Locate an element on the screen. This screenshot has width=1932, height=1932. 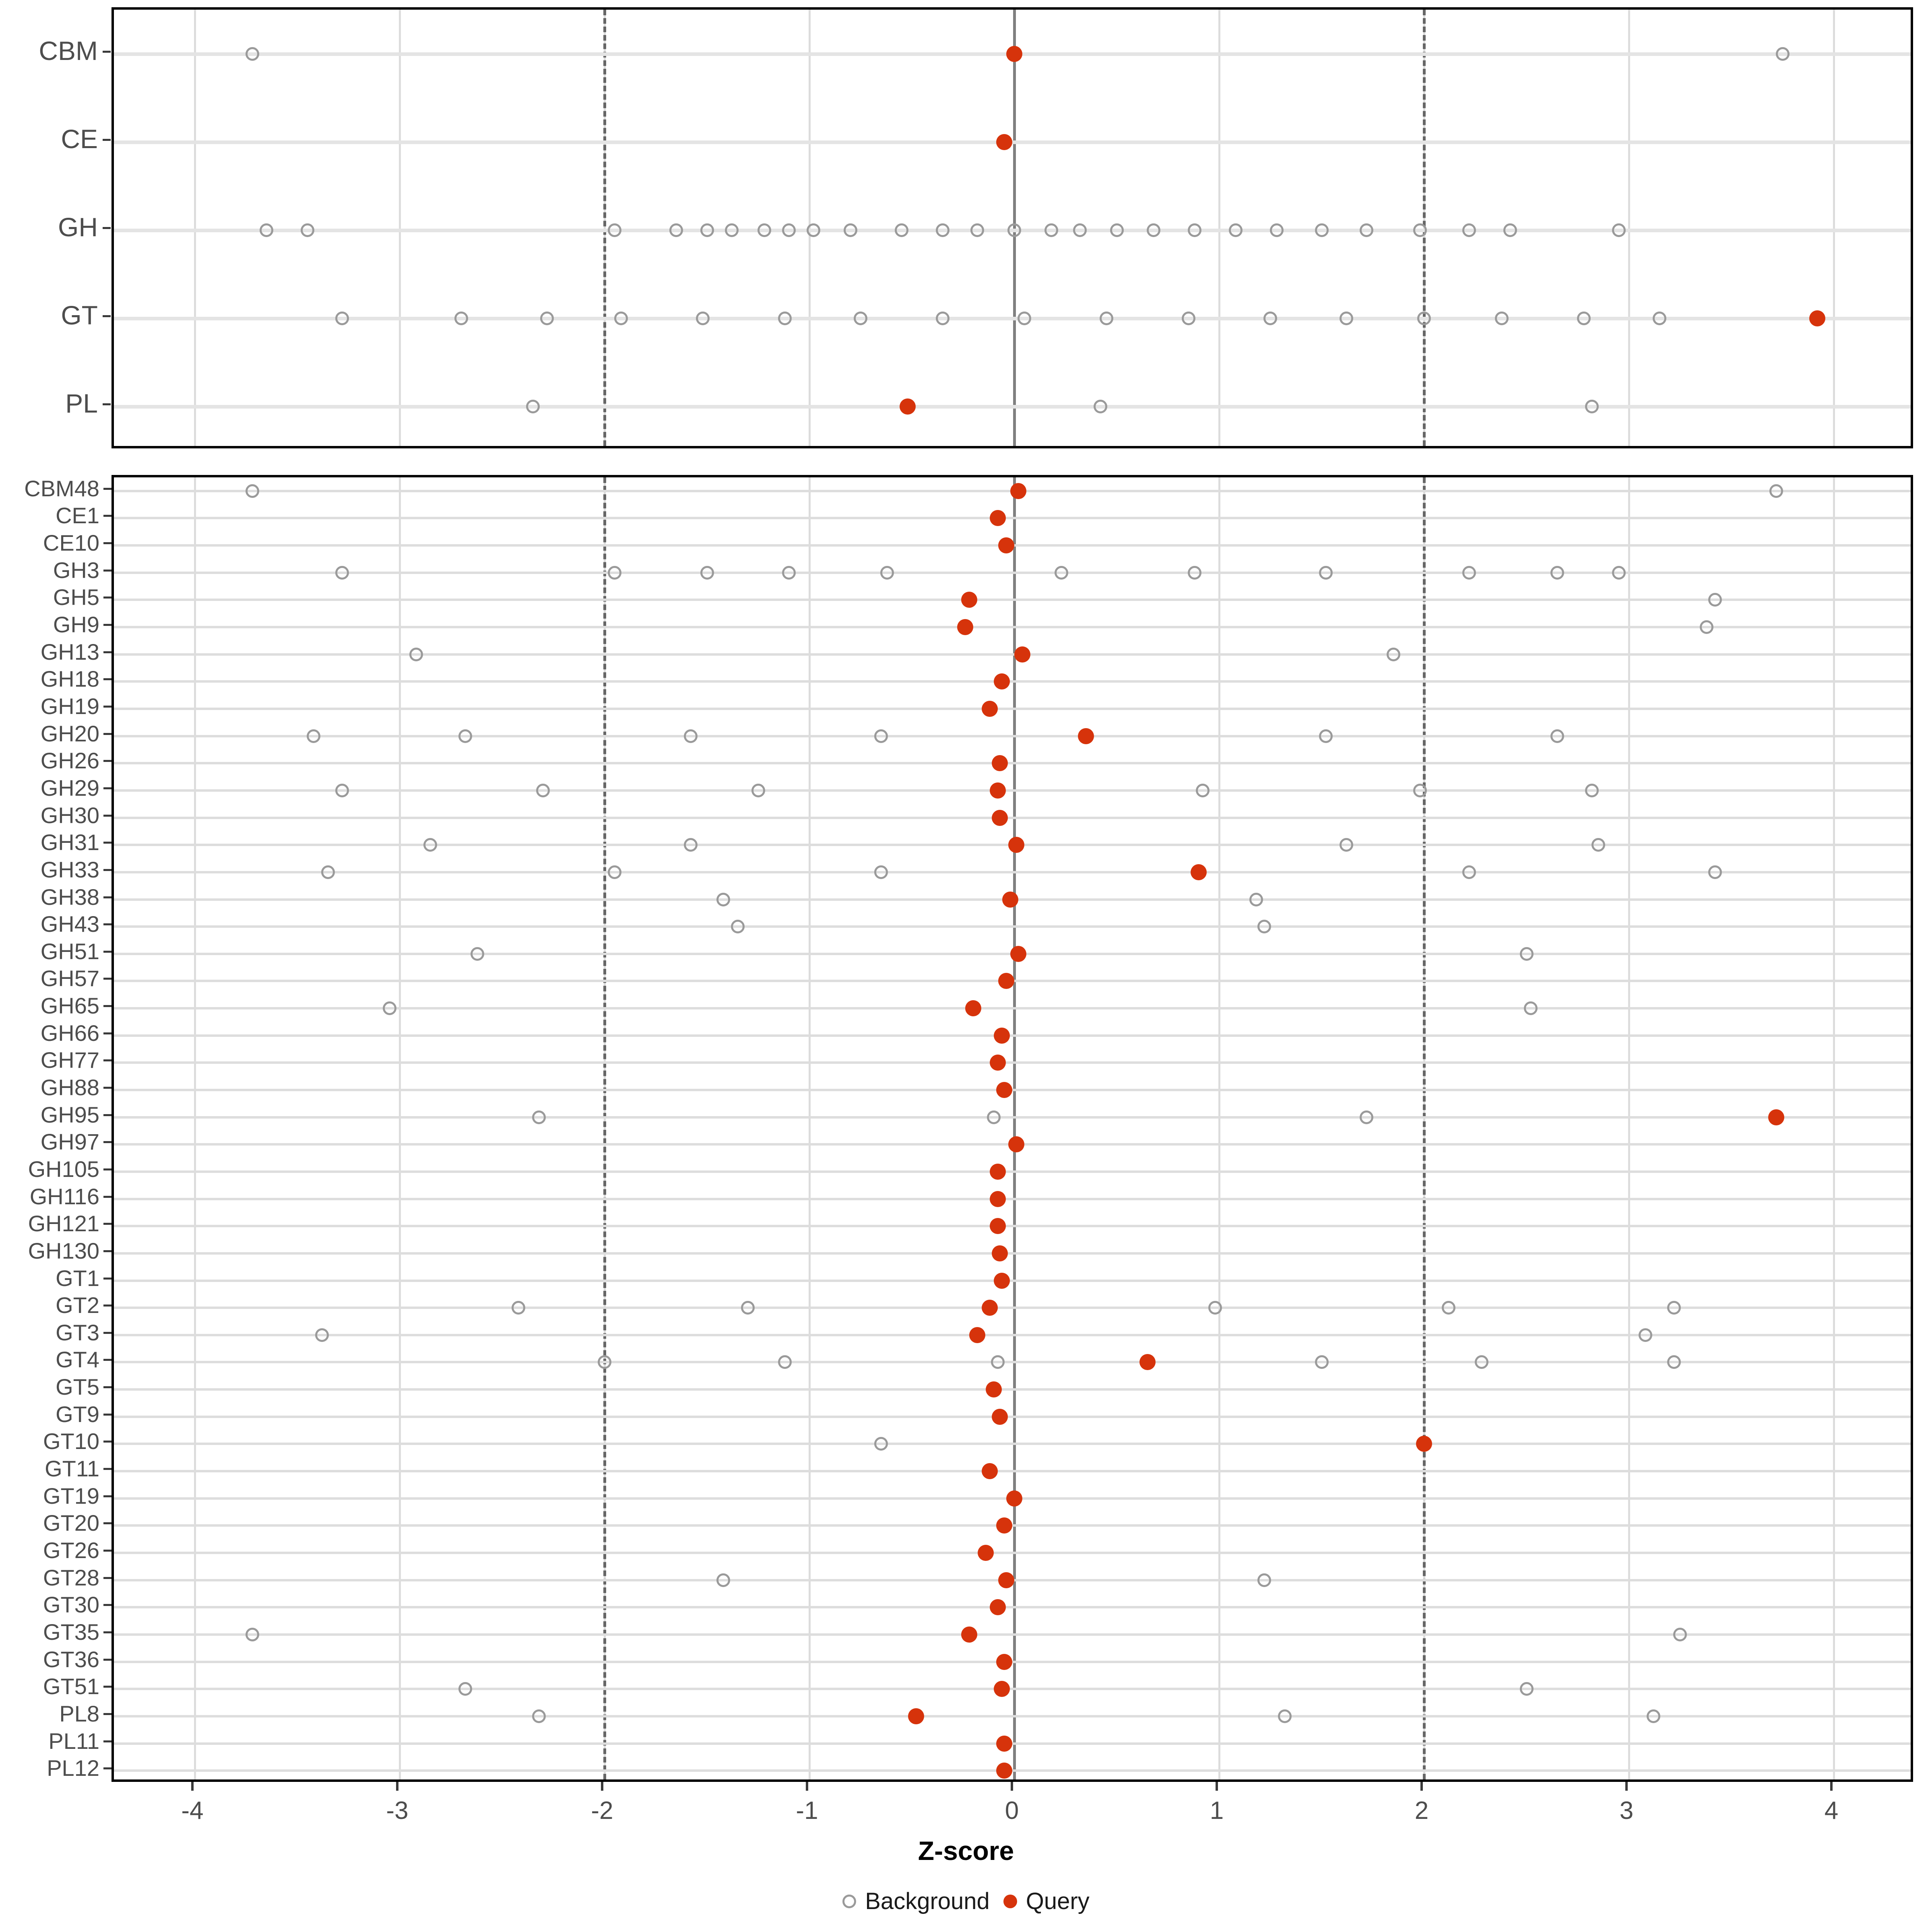
y-tick-label-gh26: GH26 is located at coordinates (69, 761).